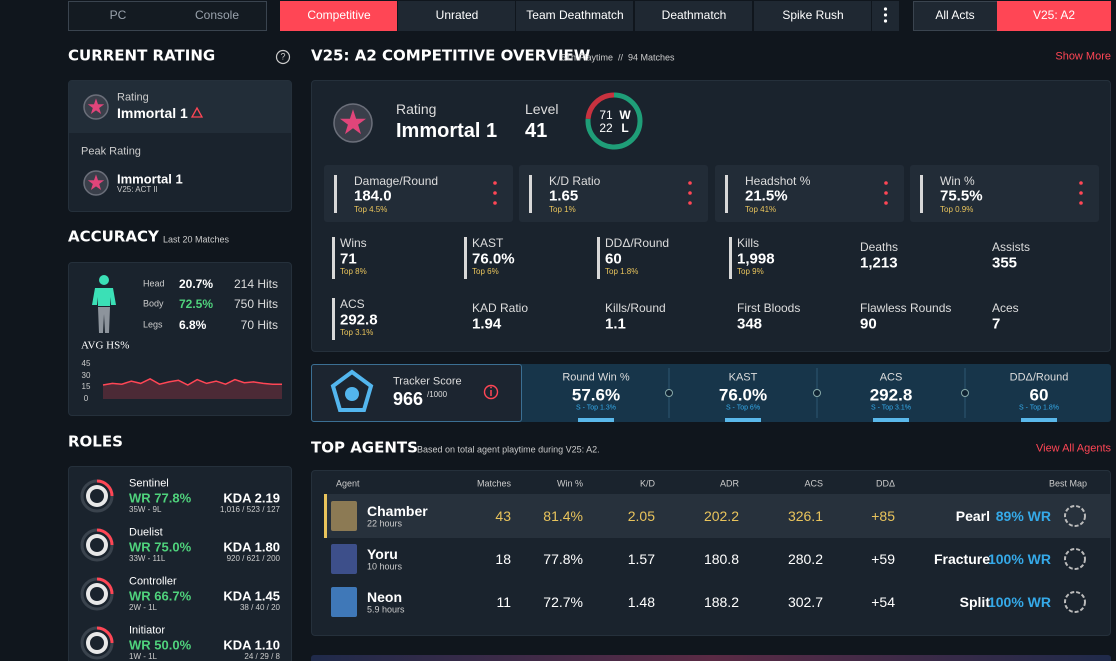 The image size is (1116, 661). Describe the element at coordinates (357, 332) in the screenshot. I see `stat-rank: Top 3.1%` at that location.